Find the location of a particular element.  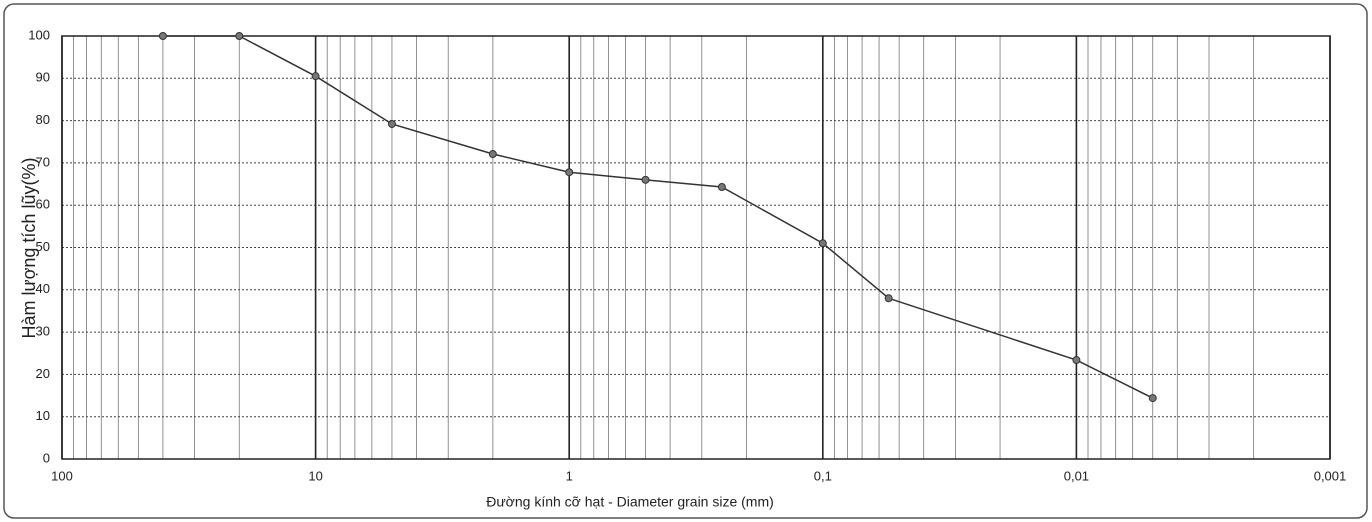

x-tick-label: 100 is located at coordinates (62, 475).